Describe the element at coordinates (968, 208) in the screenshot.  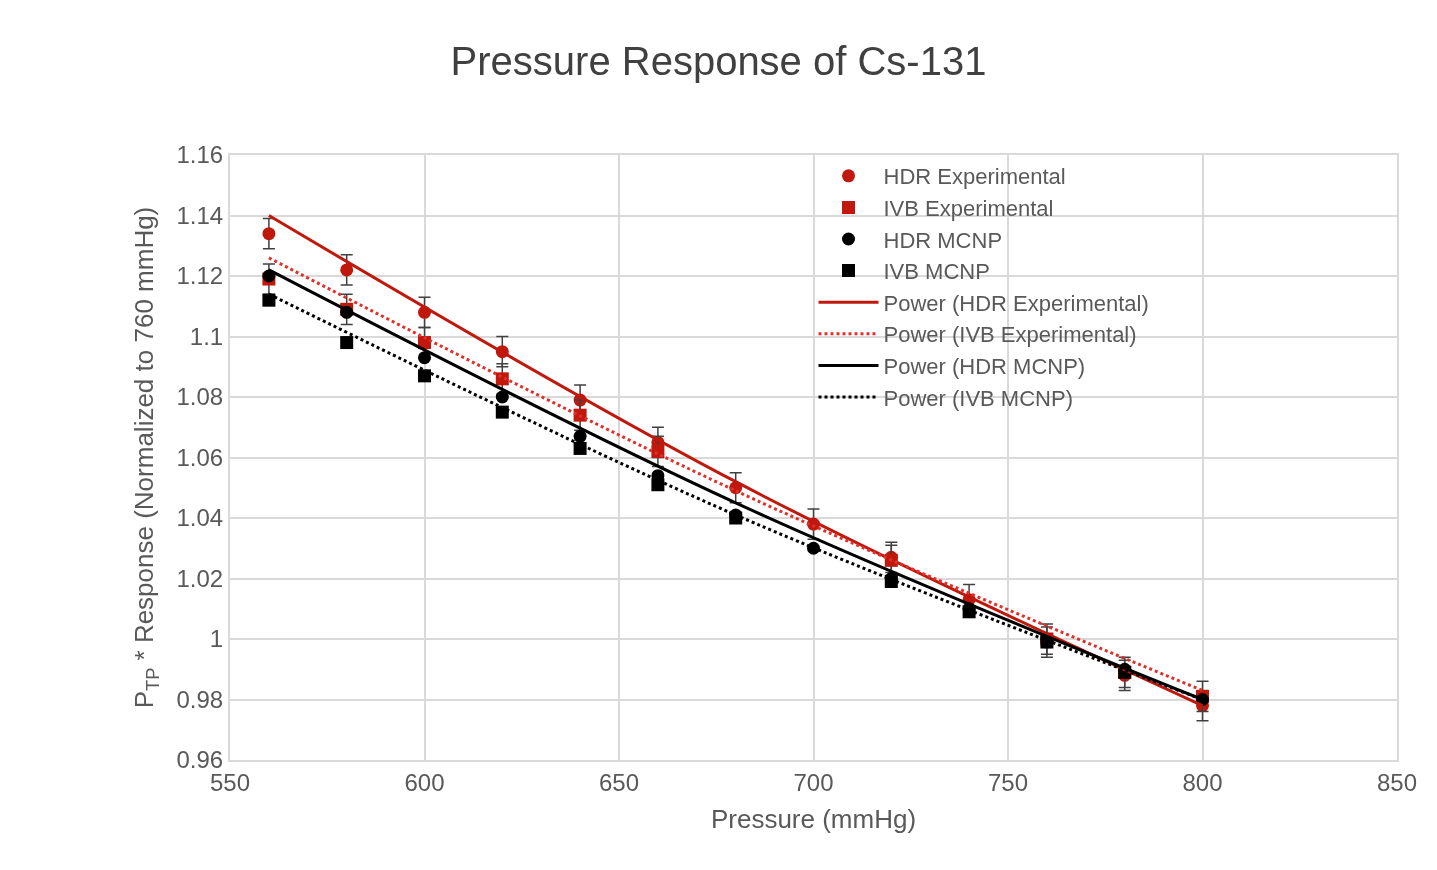
I see `legend-label: IVB Experimental` at that location.